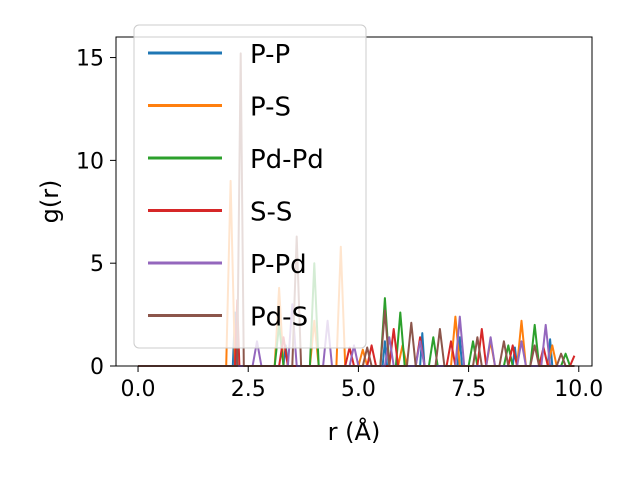  What do you see at coordinates (358, 389) in the screenshot?
I see `x-tick-label: 5.0` at bounding box center [358, 389].